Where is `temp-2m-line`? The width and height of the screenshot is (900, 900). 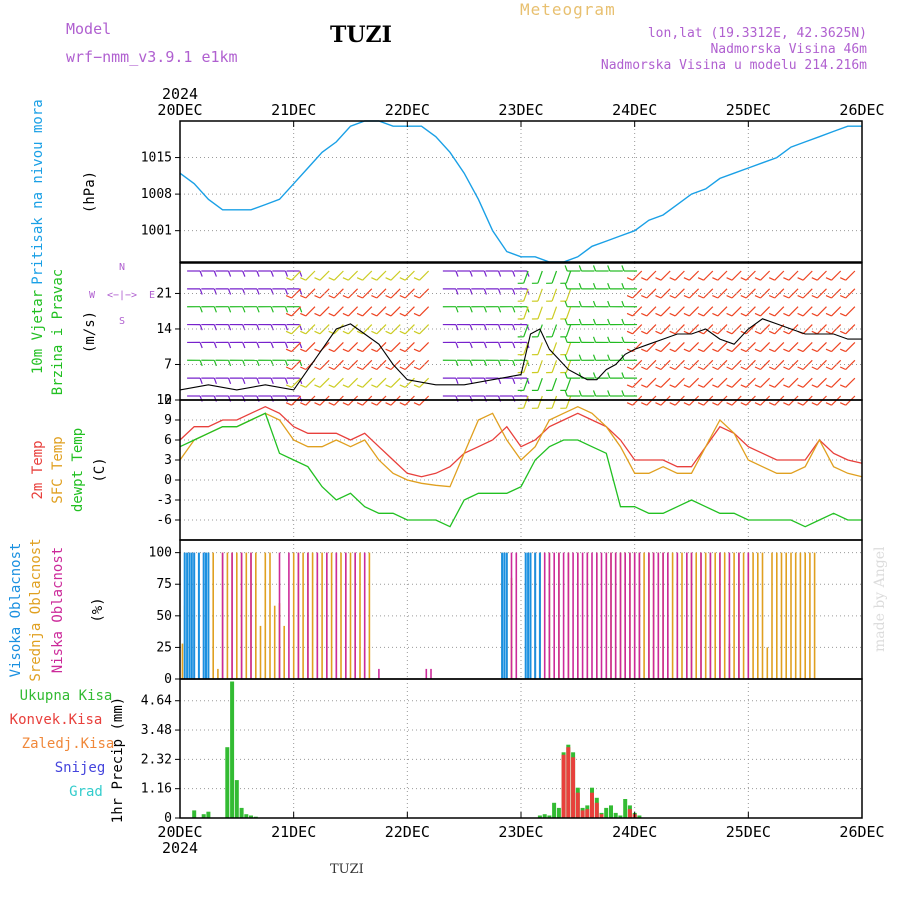
temp-2m-line is located at coordinates (521, 441).